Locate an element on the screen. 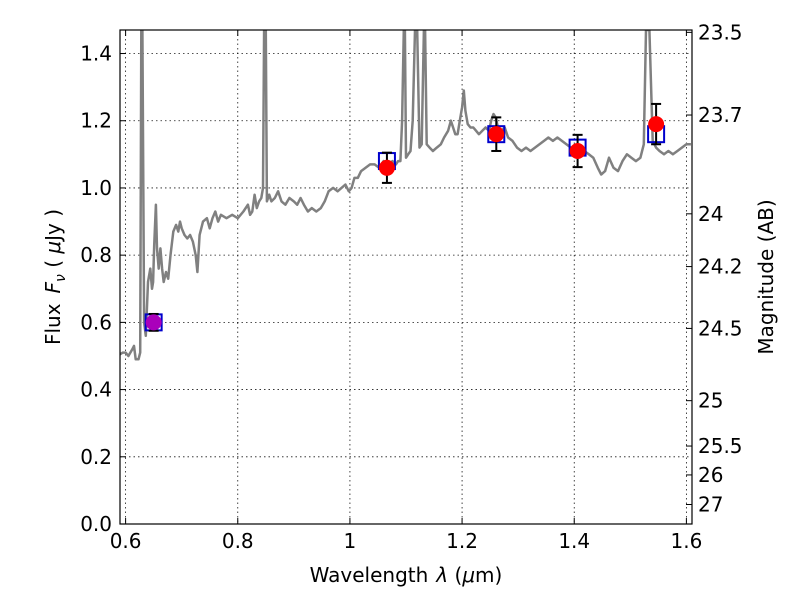 Image resolution: width=800 pixels, height=600 pixels. x-tick-label: 1.6 is located at coordinates (686, 541).